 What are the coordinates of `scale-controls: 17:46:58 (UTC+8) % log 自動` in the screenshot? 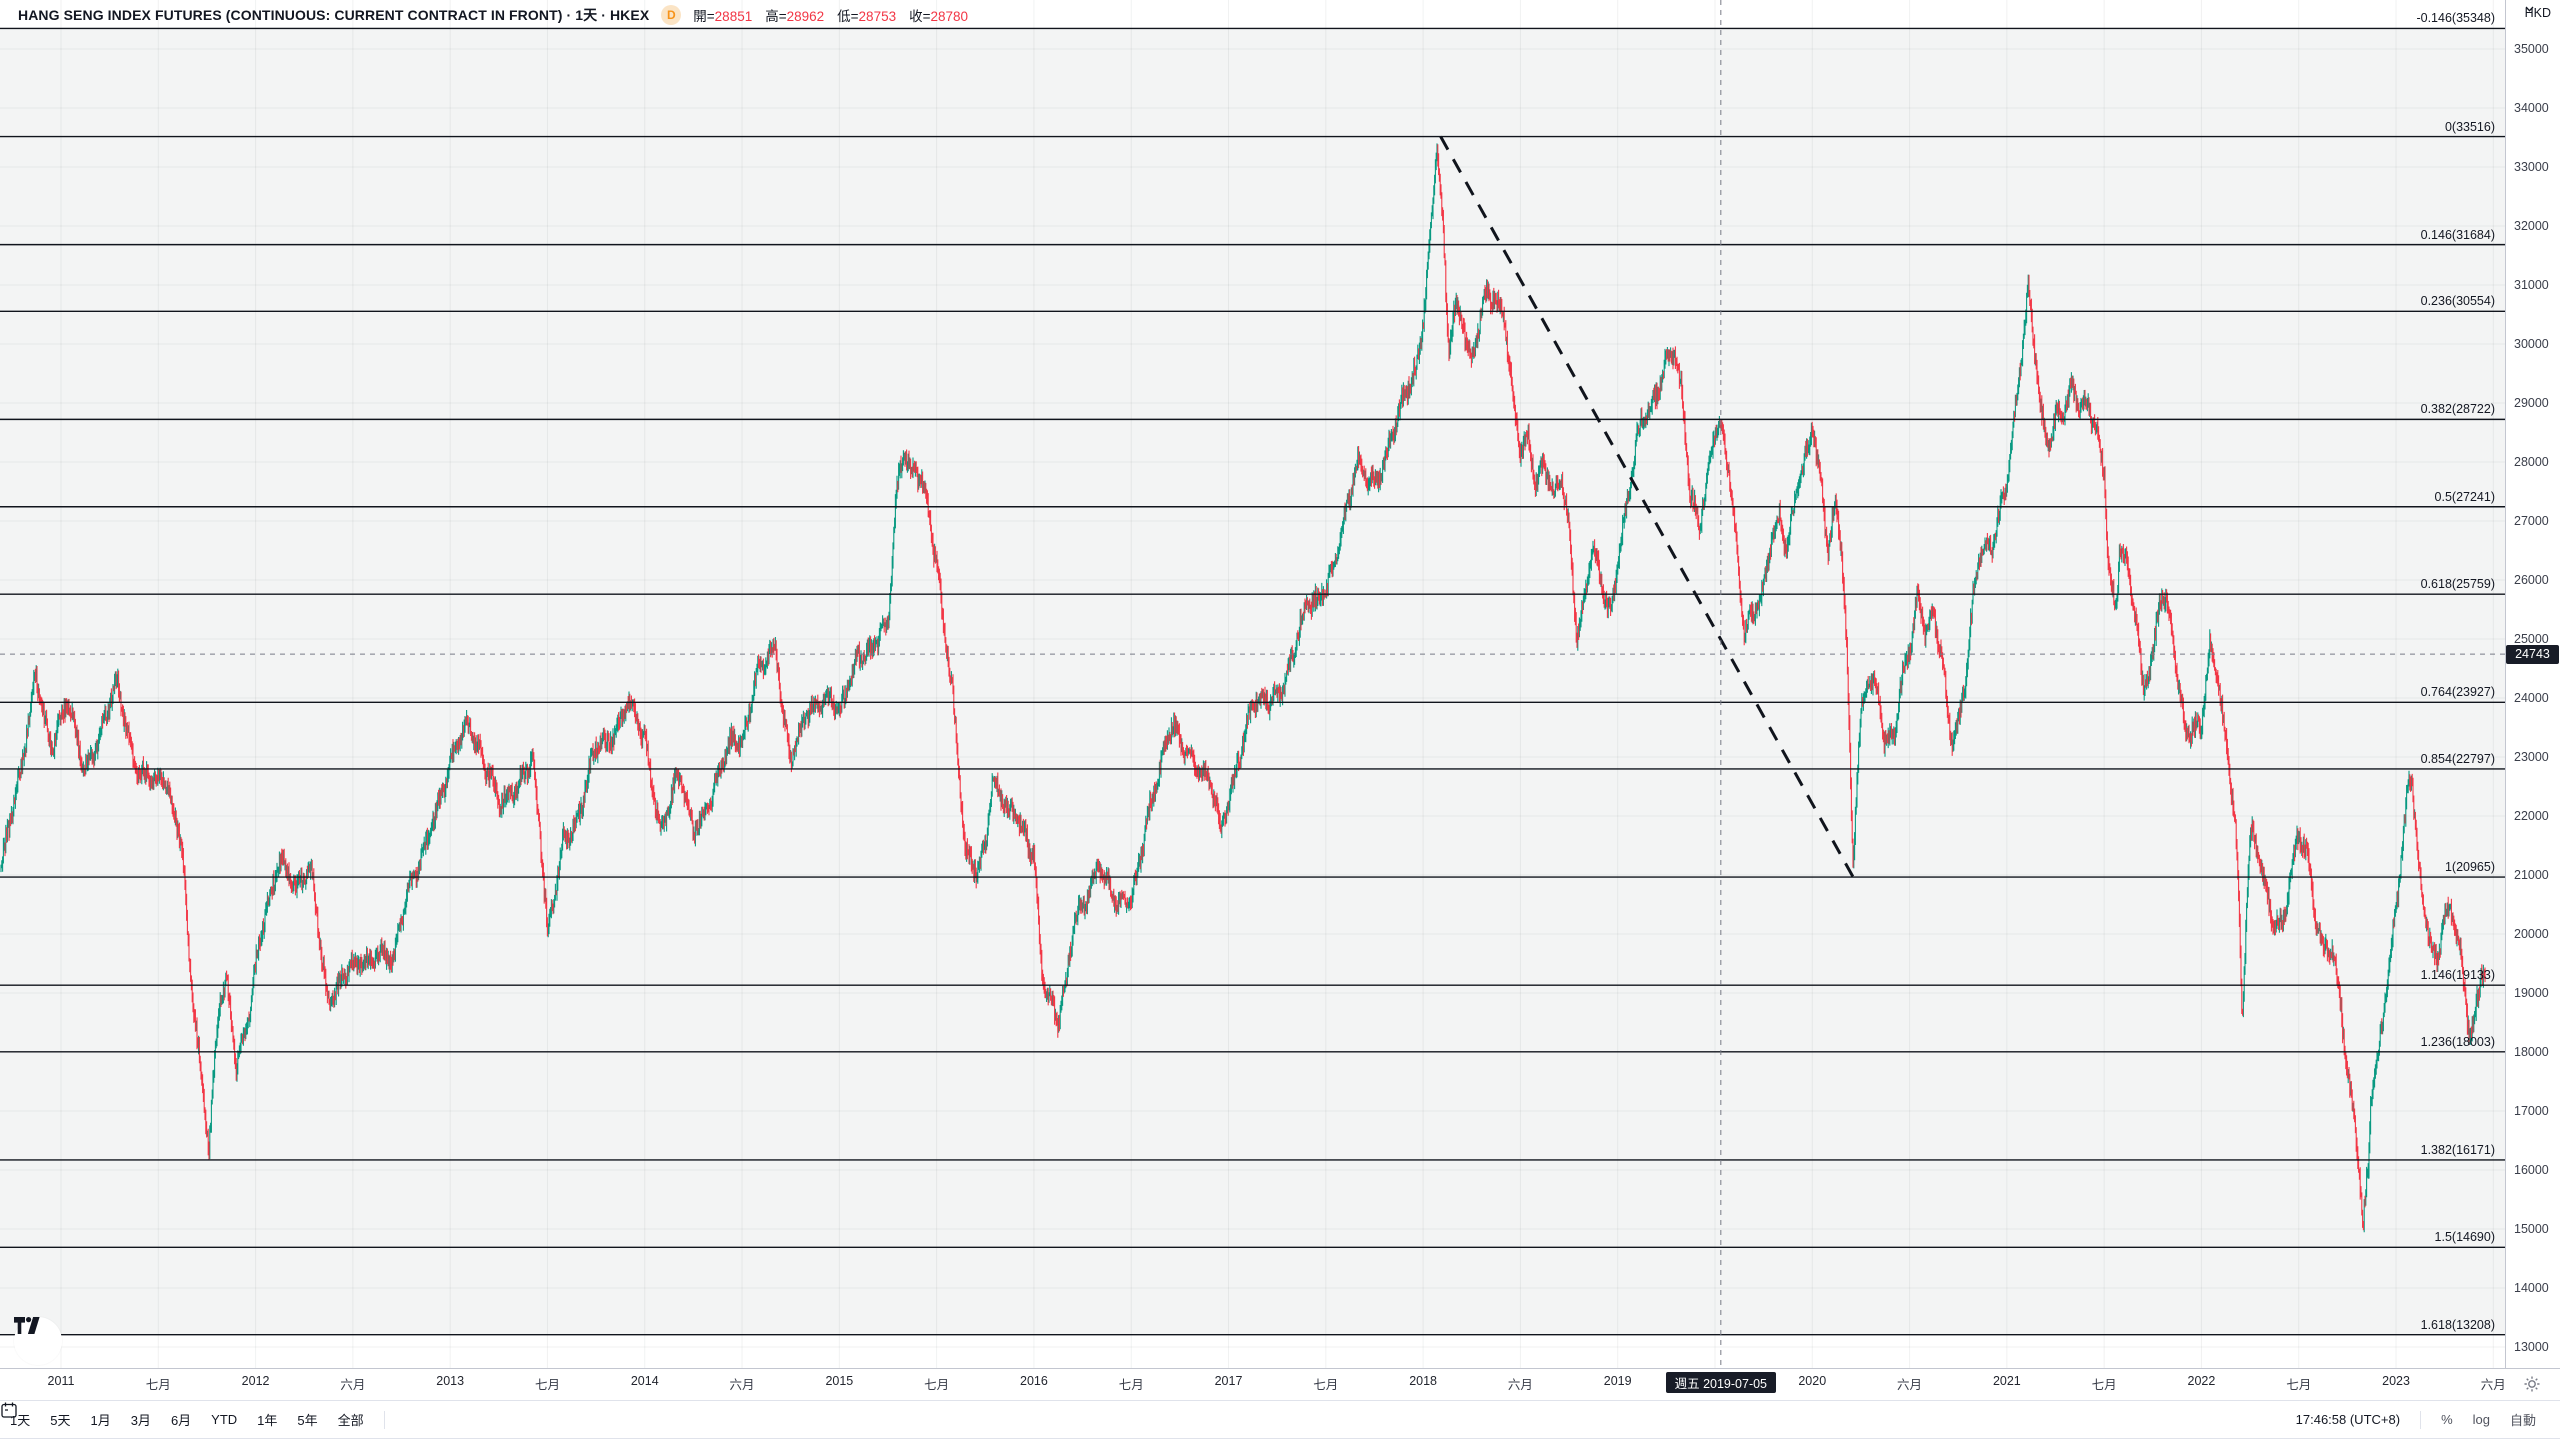 It's located at (2423, 1419).